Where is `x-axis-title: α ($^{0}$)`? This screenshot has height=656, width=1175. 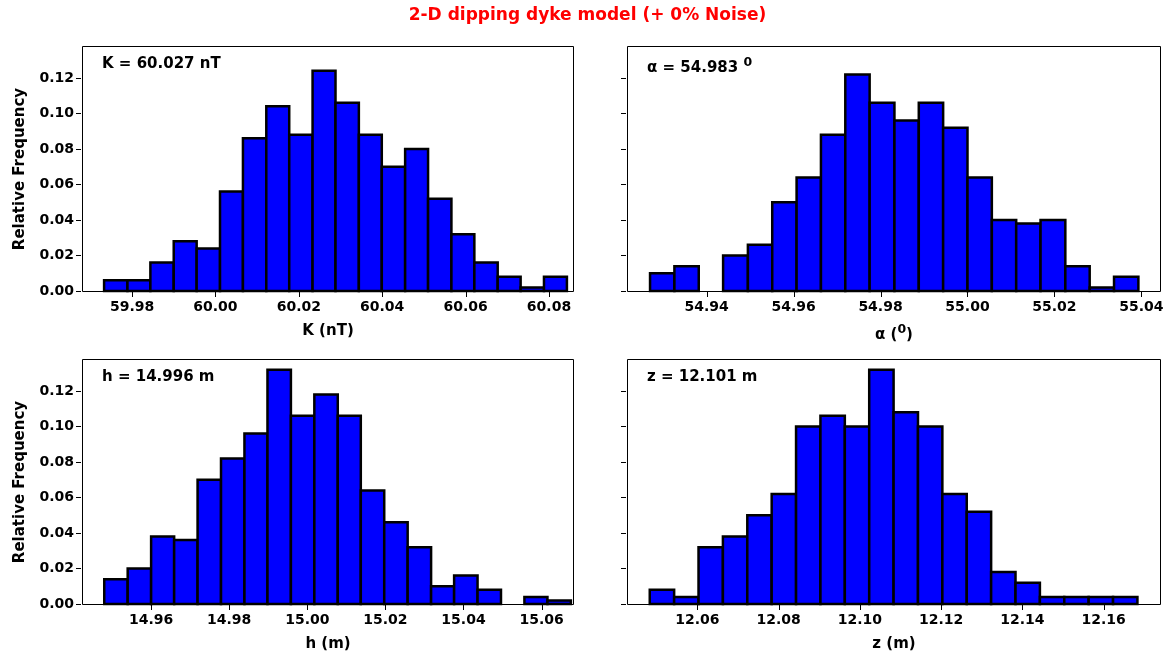 x-axis-title: α ($^{0}$) is located at coordinates (894, 332).